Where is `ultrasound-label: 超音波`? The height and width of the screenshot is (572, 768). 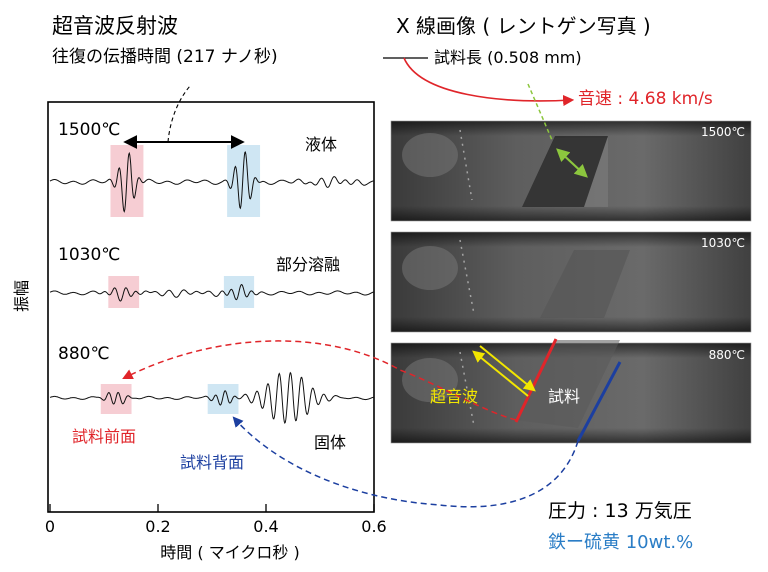 ultrasound-label: 超音波 is located at coordinates (454, 396).